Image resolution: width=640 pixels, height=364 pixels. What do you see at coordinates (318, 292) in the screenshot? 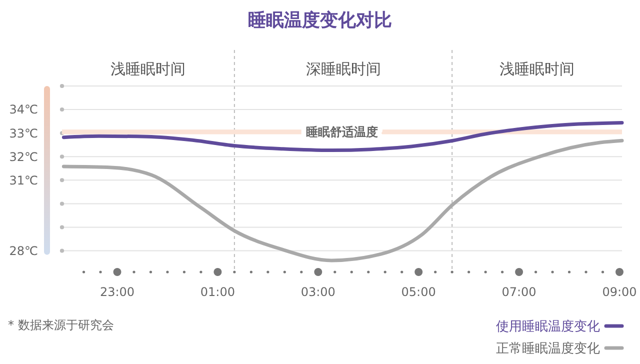
I see `x-tick-label: 03:00` at bounding box center [318, 292].